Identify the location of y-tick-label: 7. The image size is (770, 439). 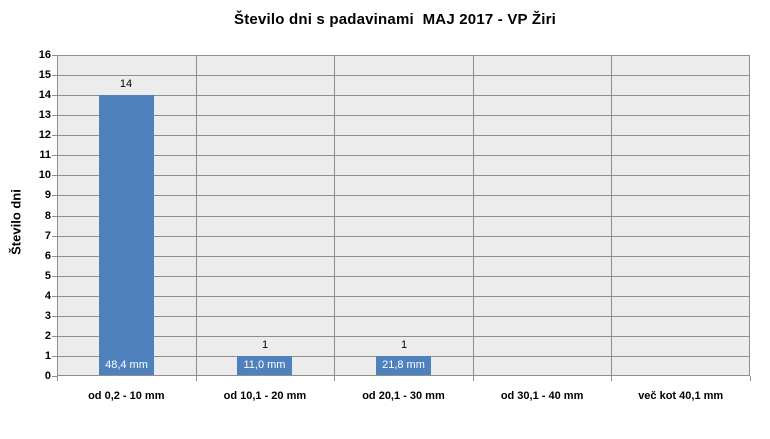
(47, 236).